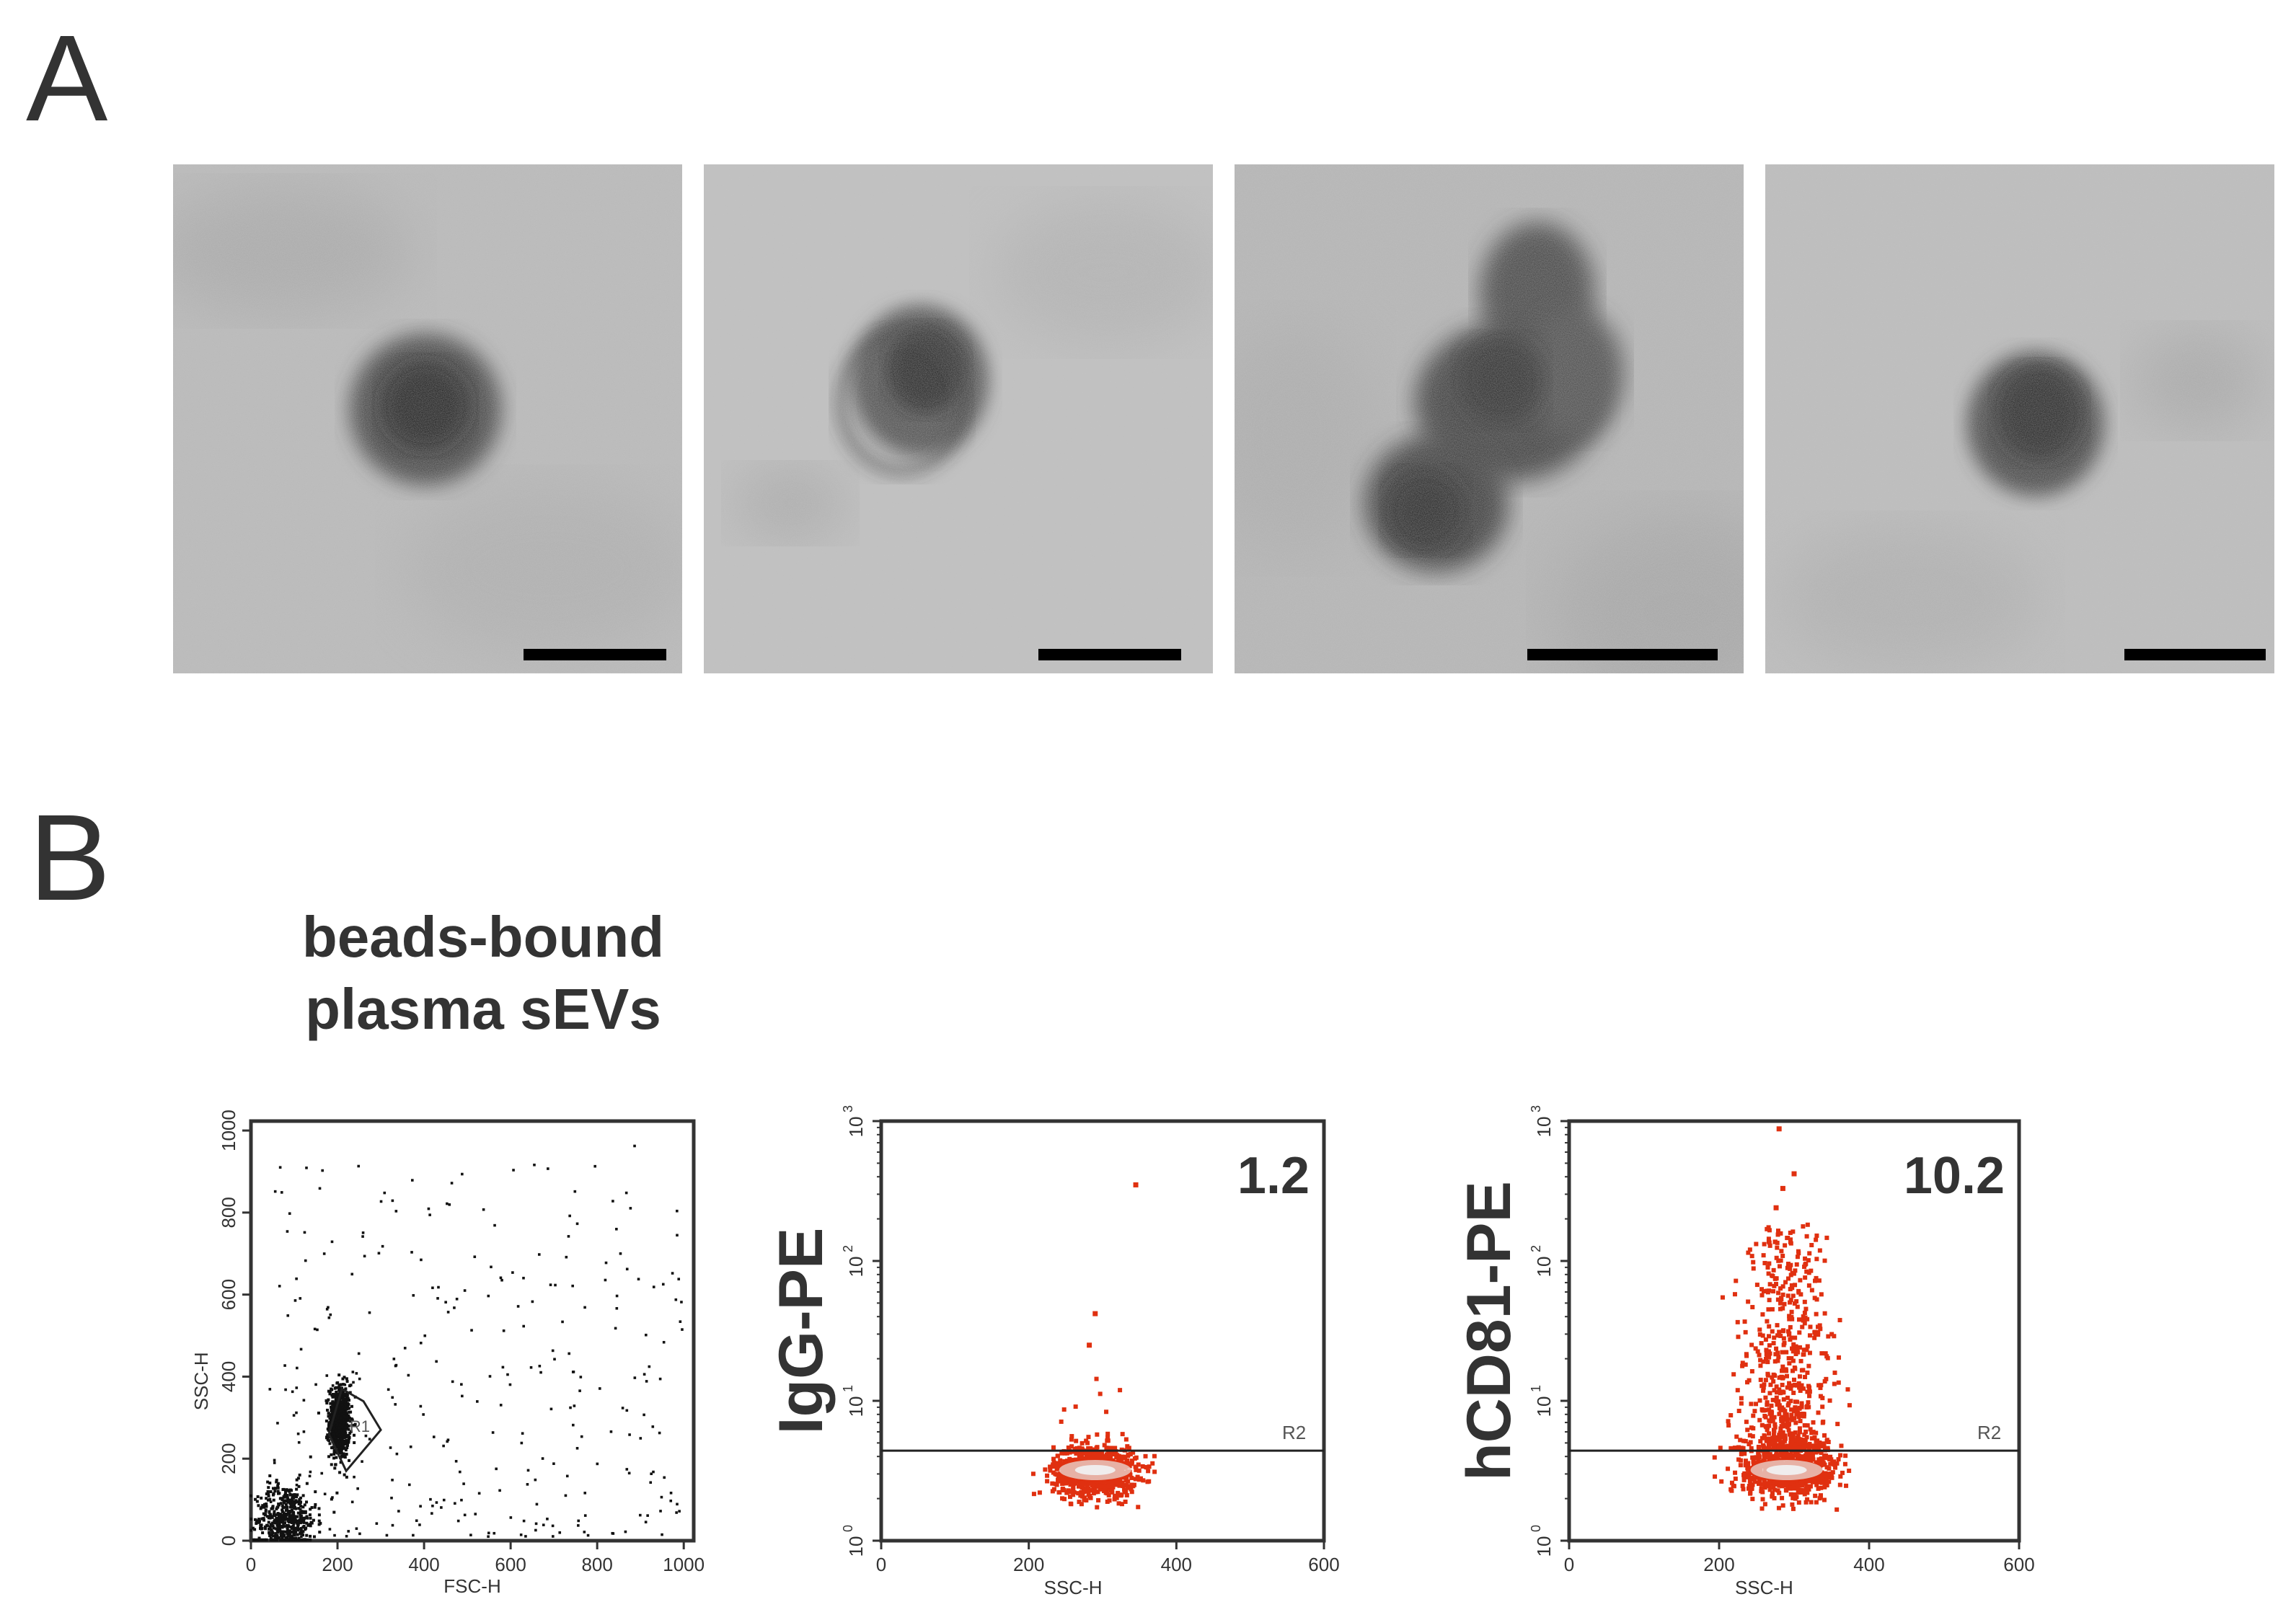 The width and height of the screenshot is (2296, 1620). What do you see at coordinates (1544, 1127) in the screenshot?
I see `y-tick-base: 10` at bounding box center [1544, 1127].